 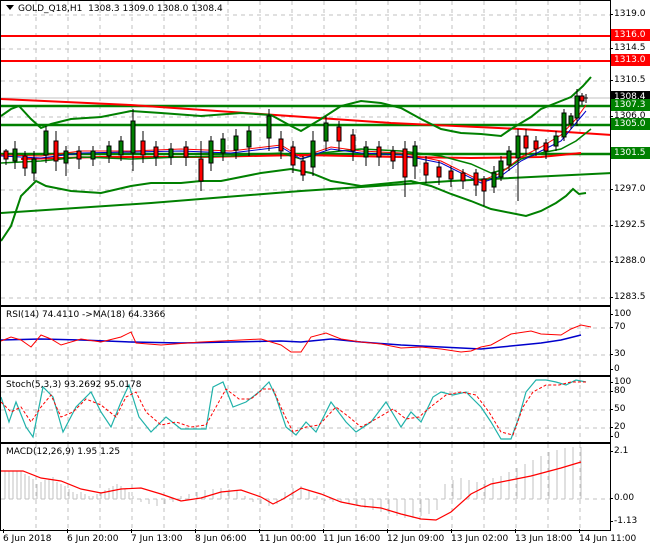 I want to click on time-tick: 13 Jun 18:00, so click(x=544, y=536).